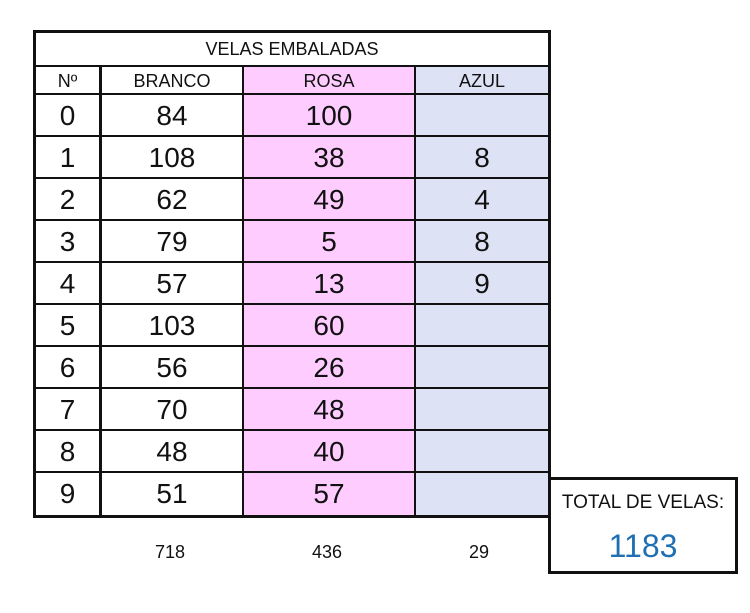 Image resolution: width=750 pixels, height=613 pixels. I want to click on cell-azul: 9, so click(482, 284).